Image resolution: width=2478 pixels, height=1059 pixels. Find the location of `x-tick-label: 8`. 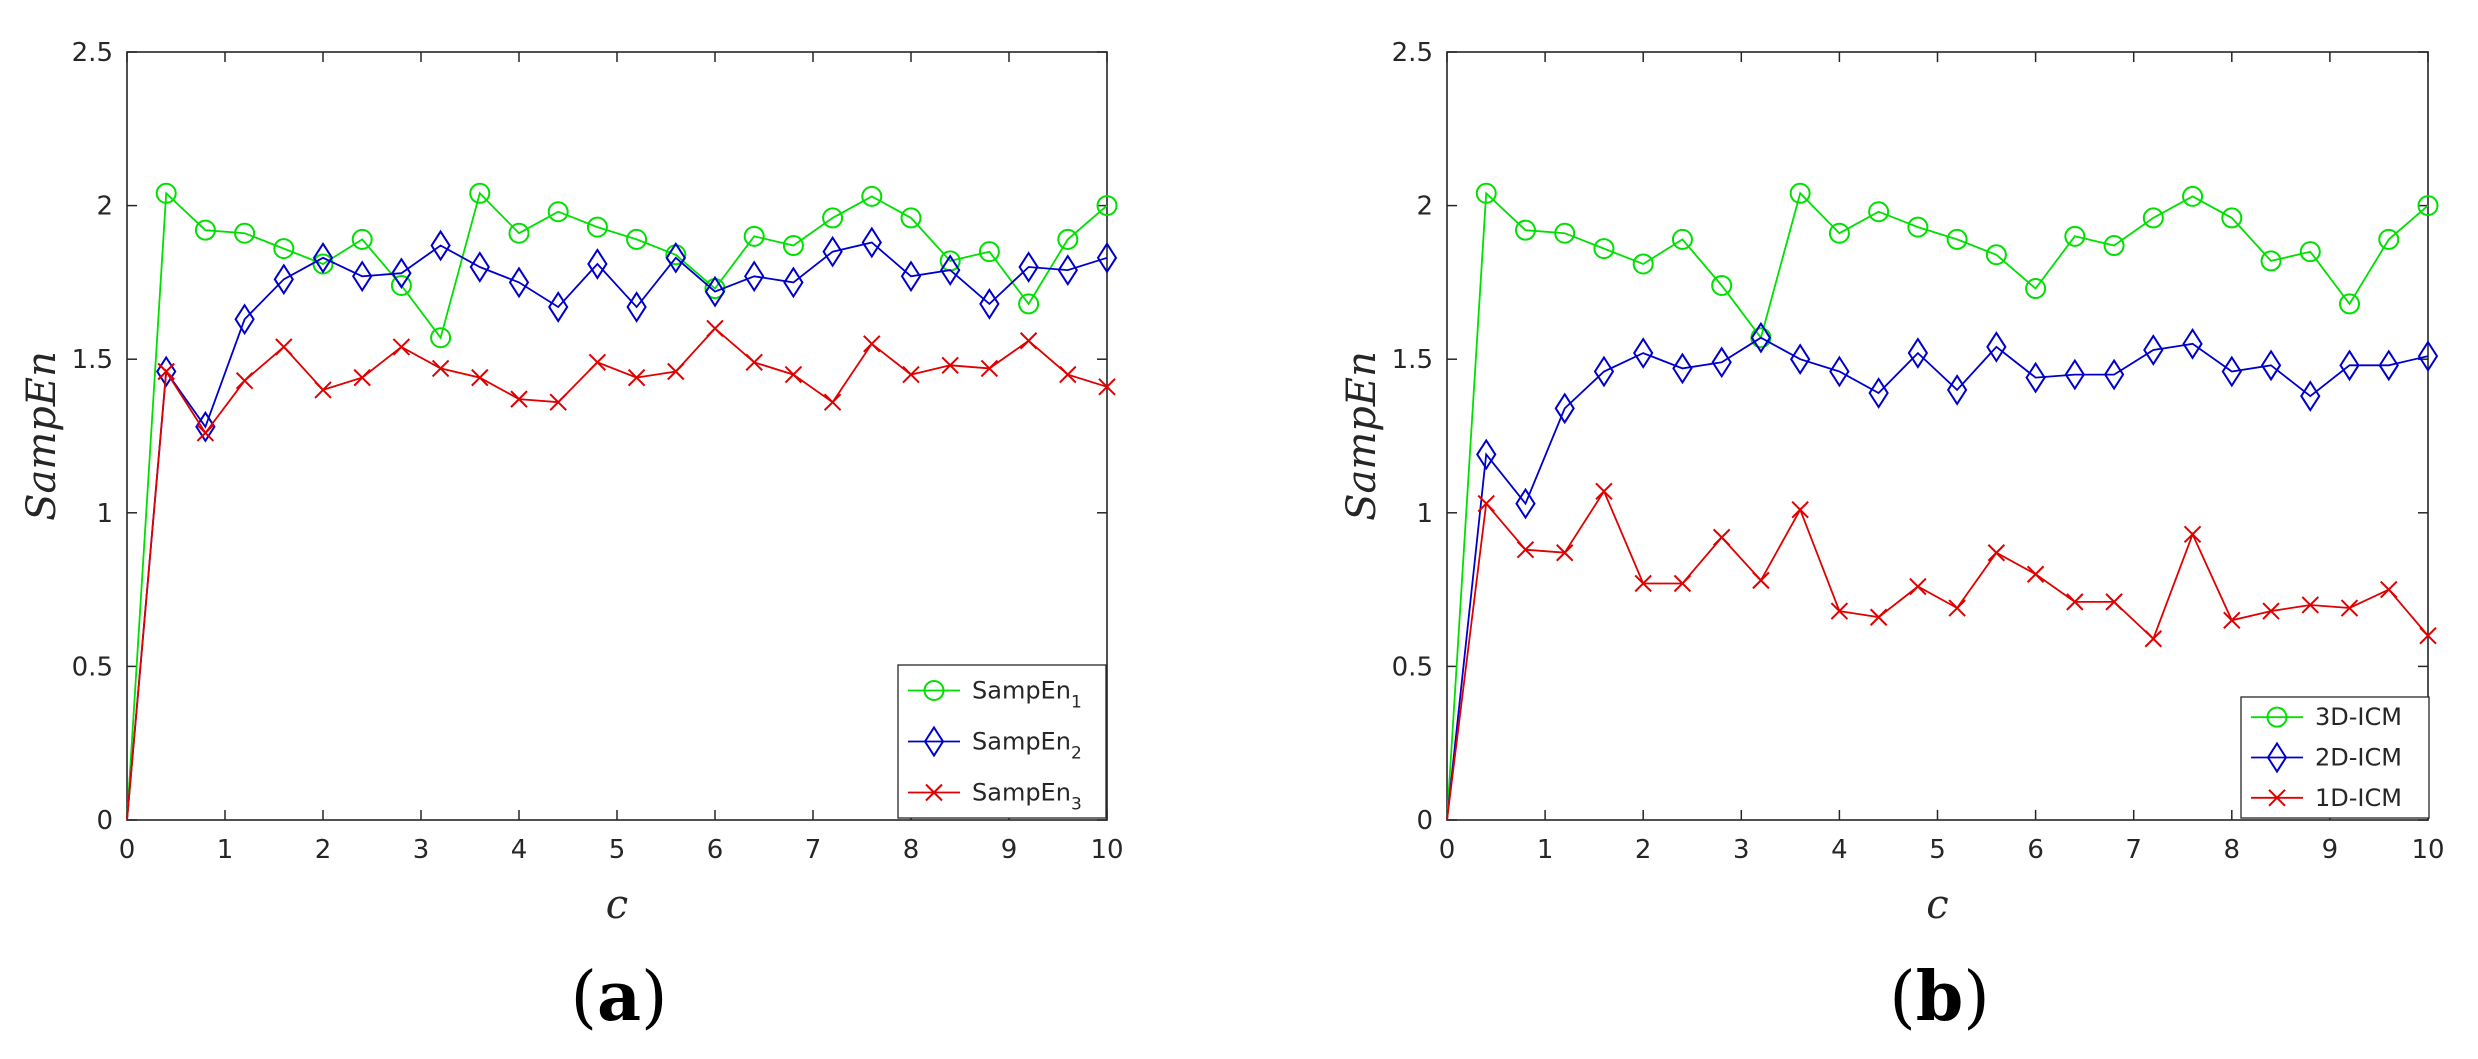

x-tick-label: 8 is located at coordinates (2232, 850).